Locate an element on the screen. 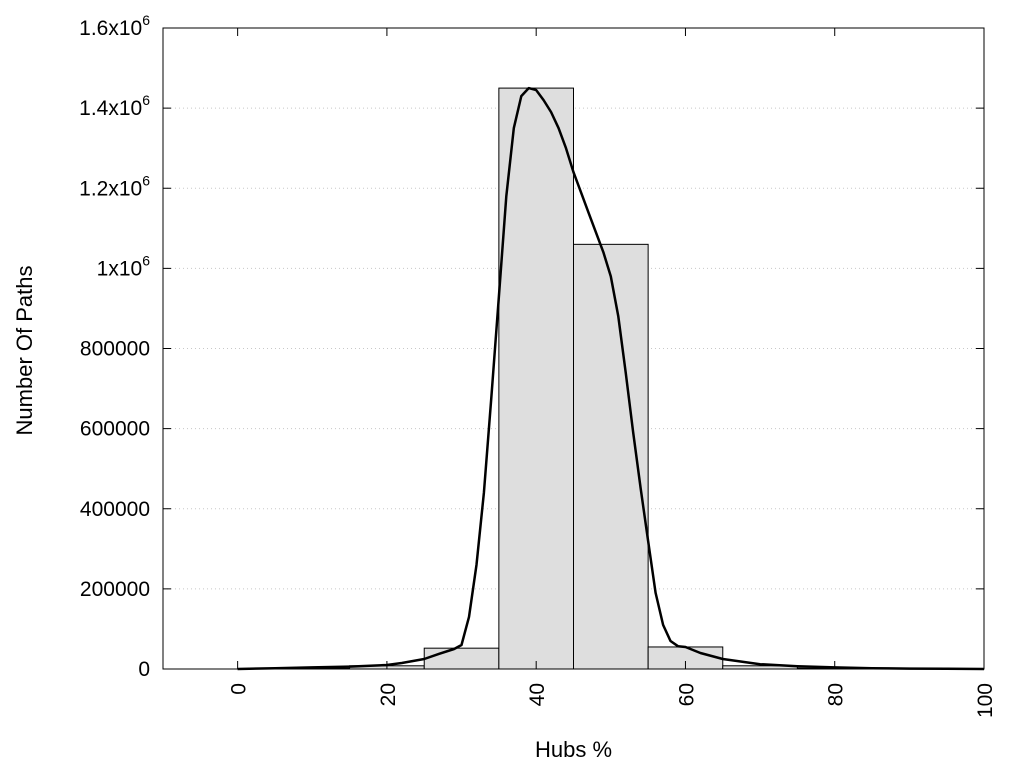 The height and width of the screenshot is (768, 1024). y-tick-label: 400000 is located at coordinates (115, 509).